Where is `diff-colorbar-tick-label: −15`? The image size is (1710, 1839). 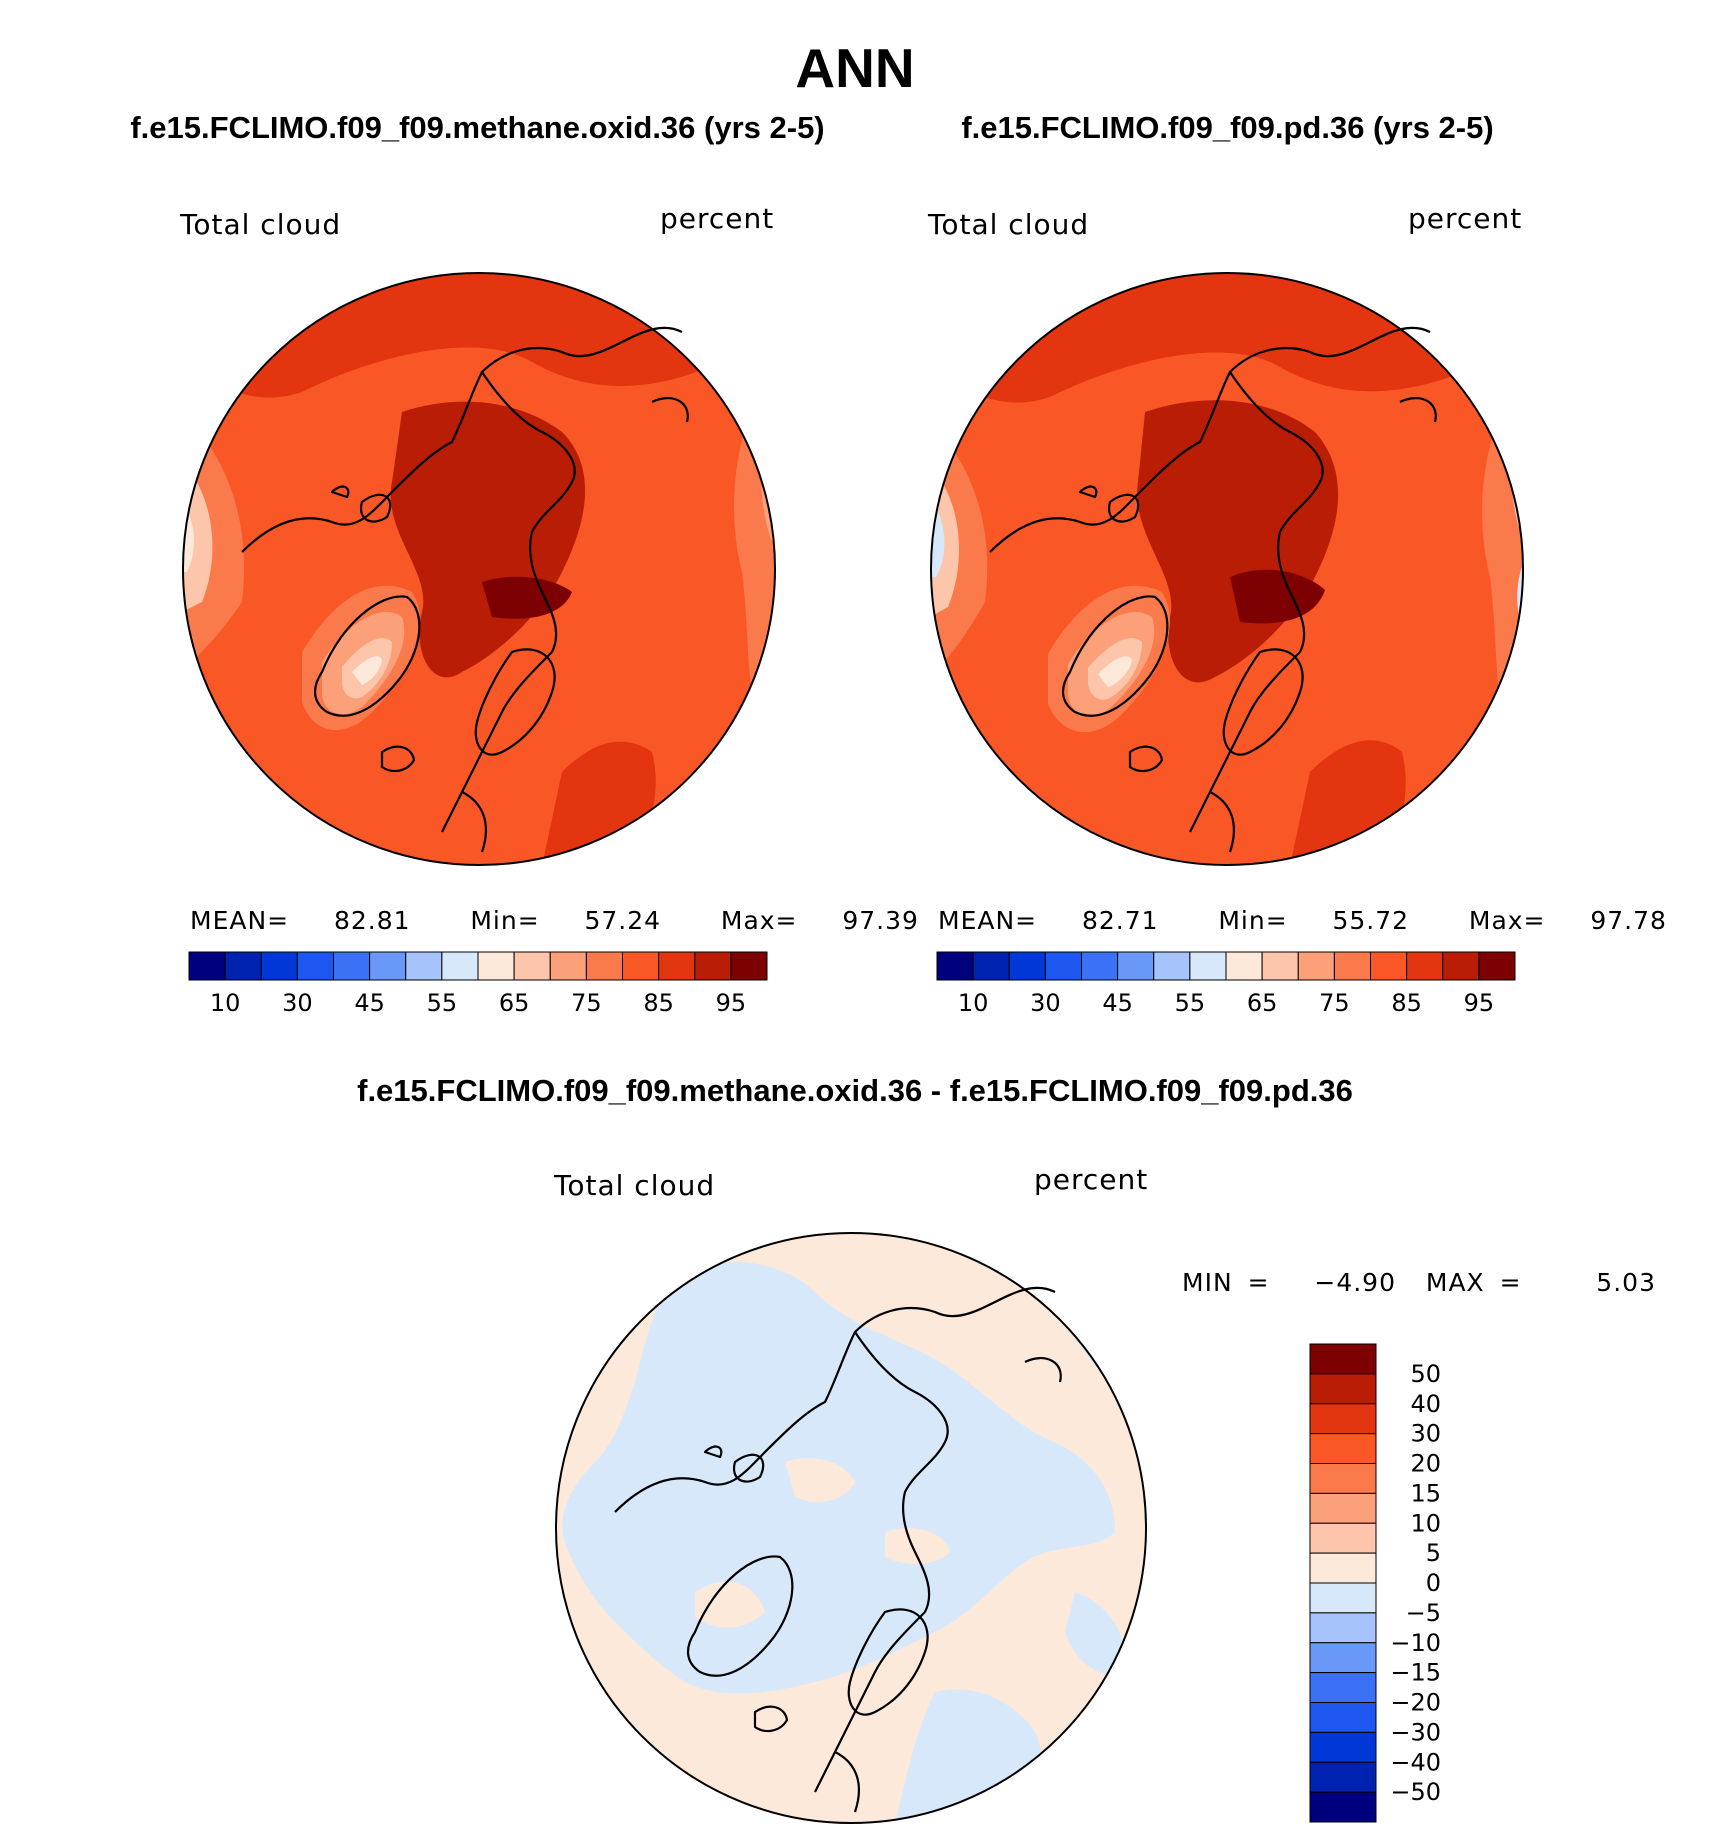
diff-colorbar-tick-label: −15 is located at coordinates (1415, 1673).